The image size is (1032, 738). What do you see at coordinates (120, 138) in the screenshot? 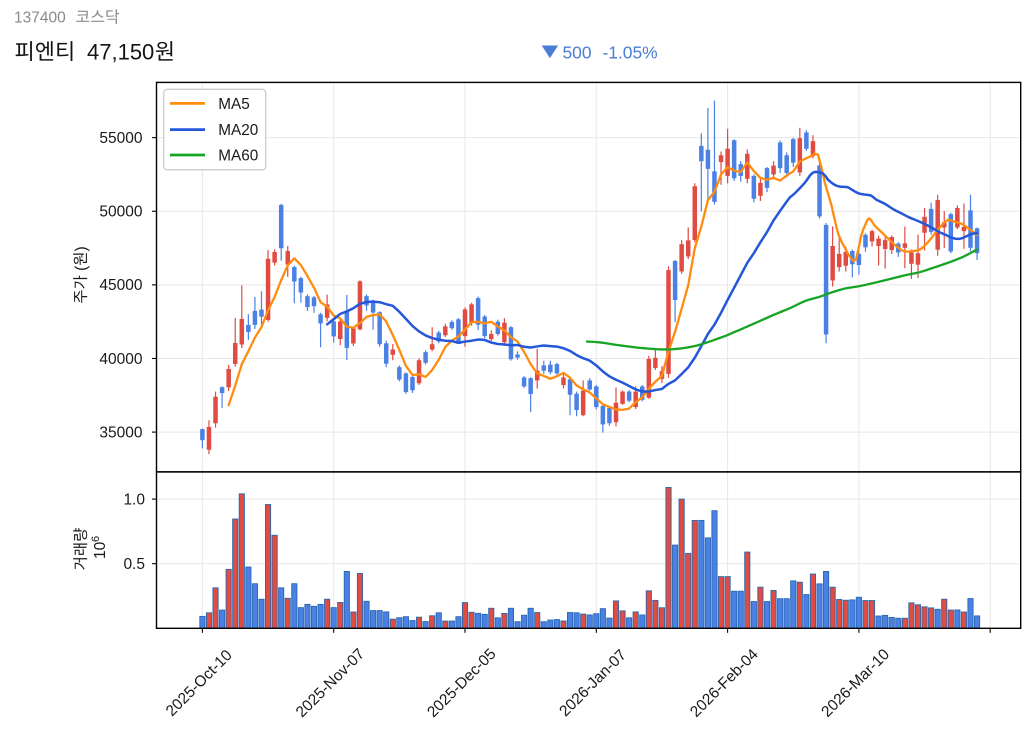
I see `svg-text: 55000` at bounding box center [120, 138].